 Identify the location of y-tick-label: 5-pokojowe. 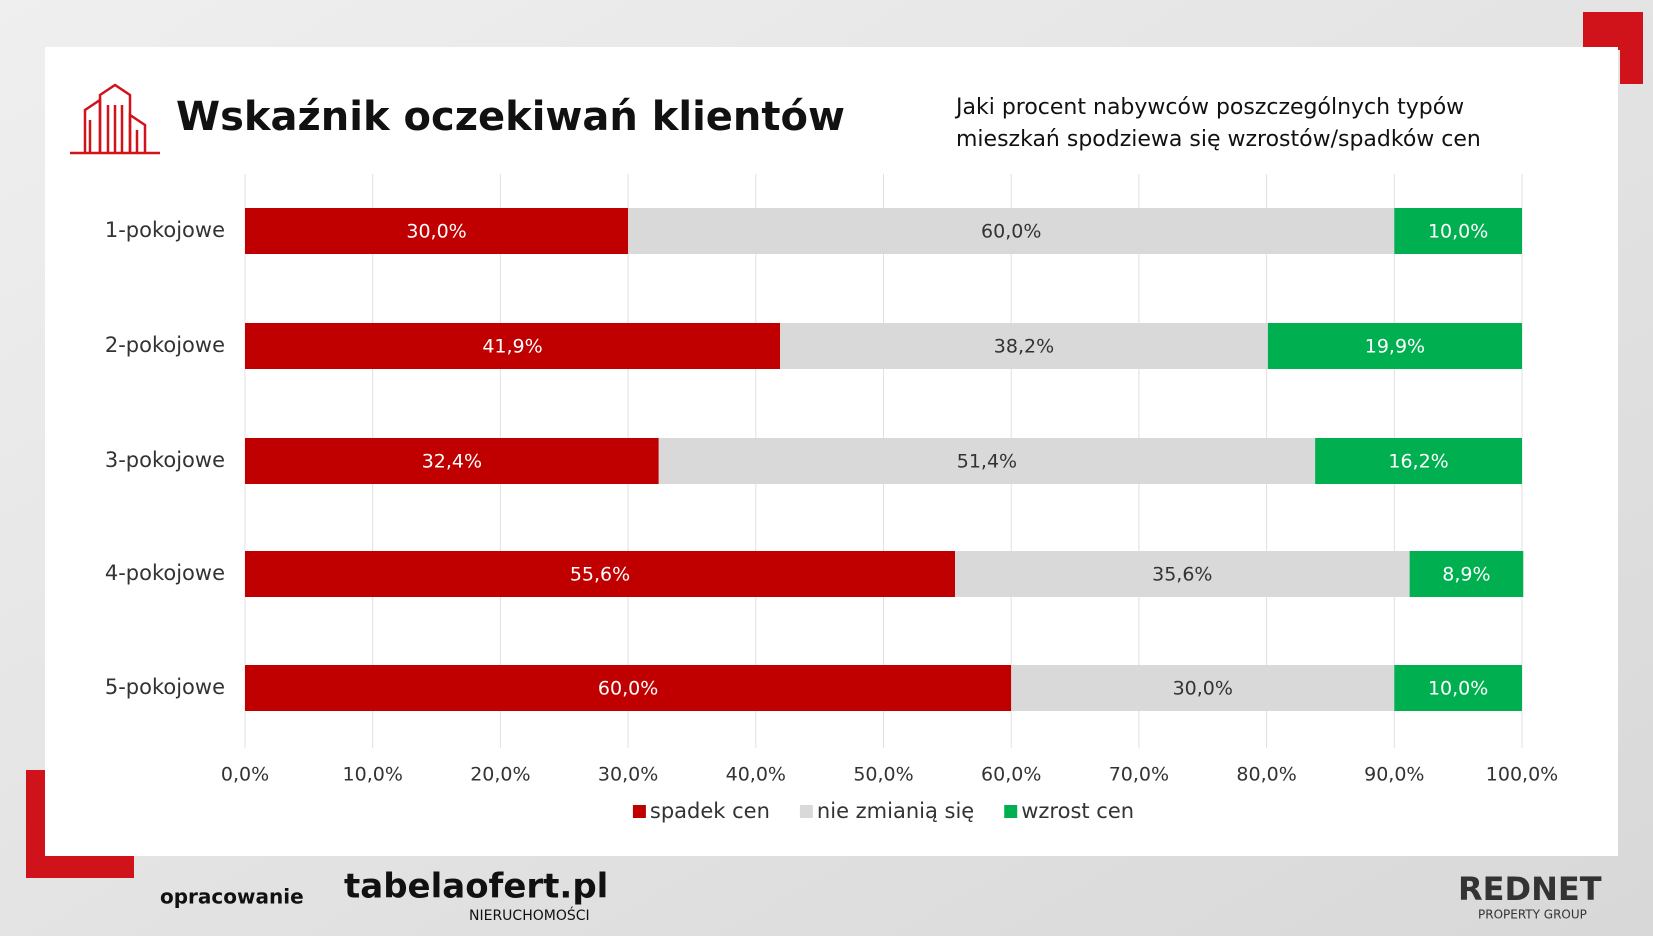
(165, 687).